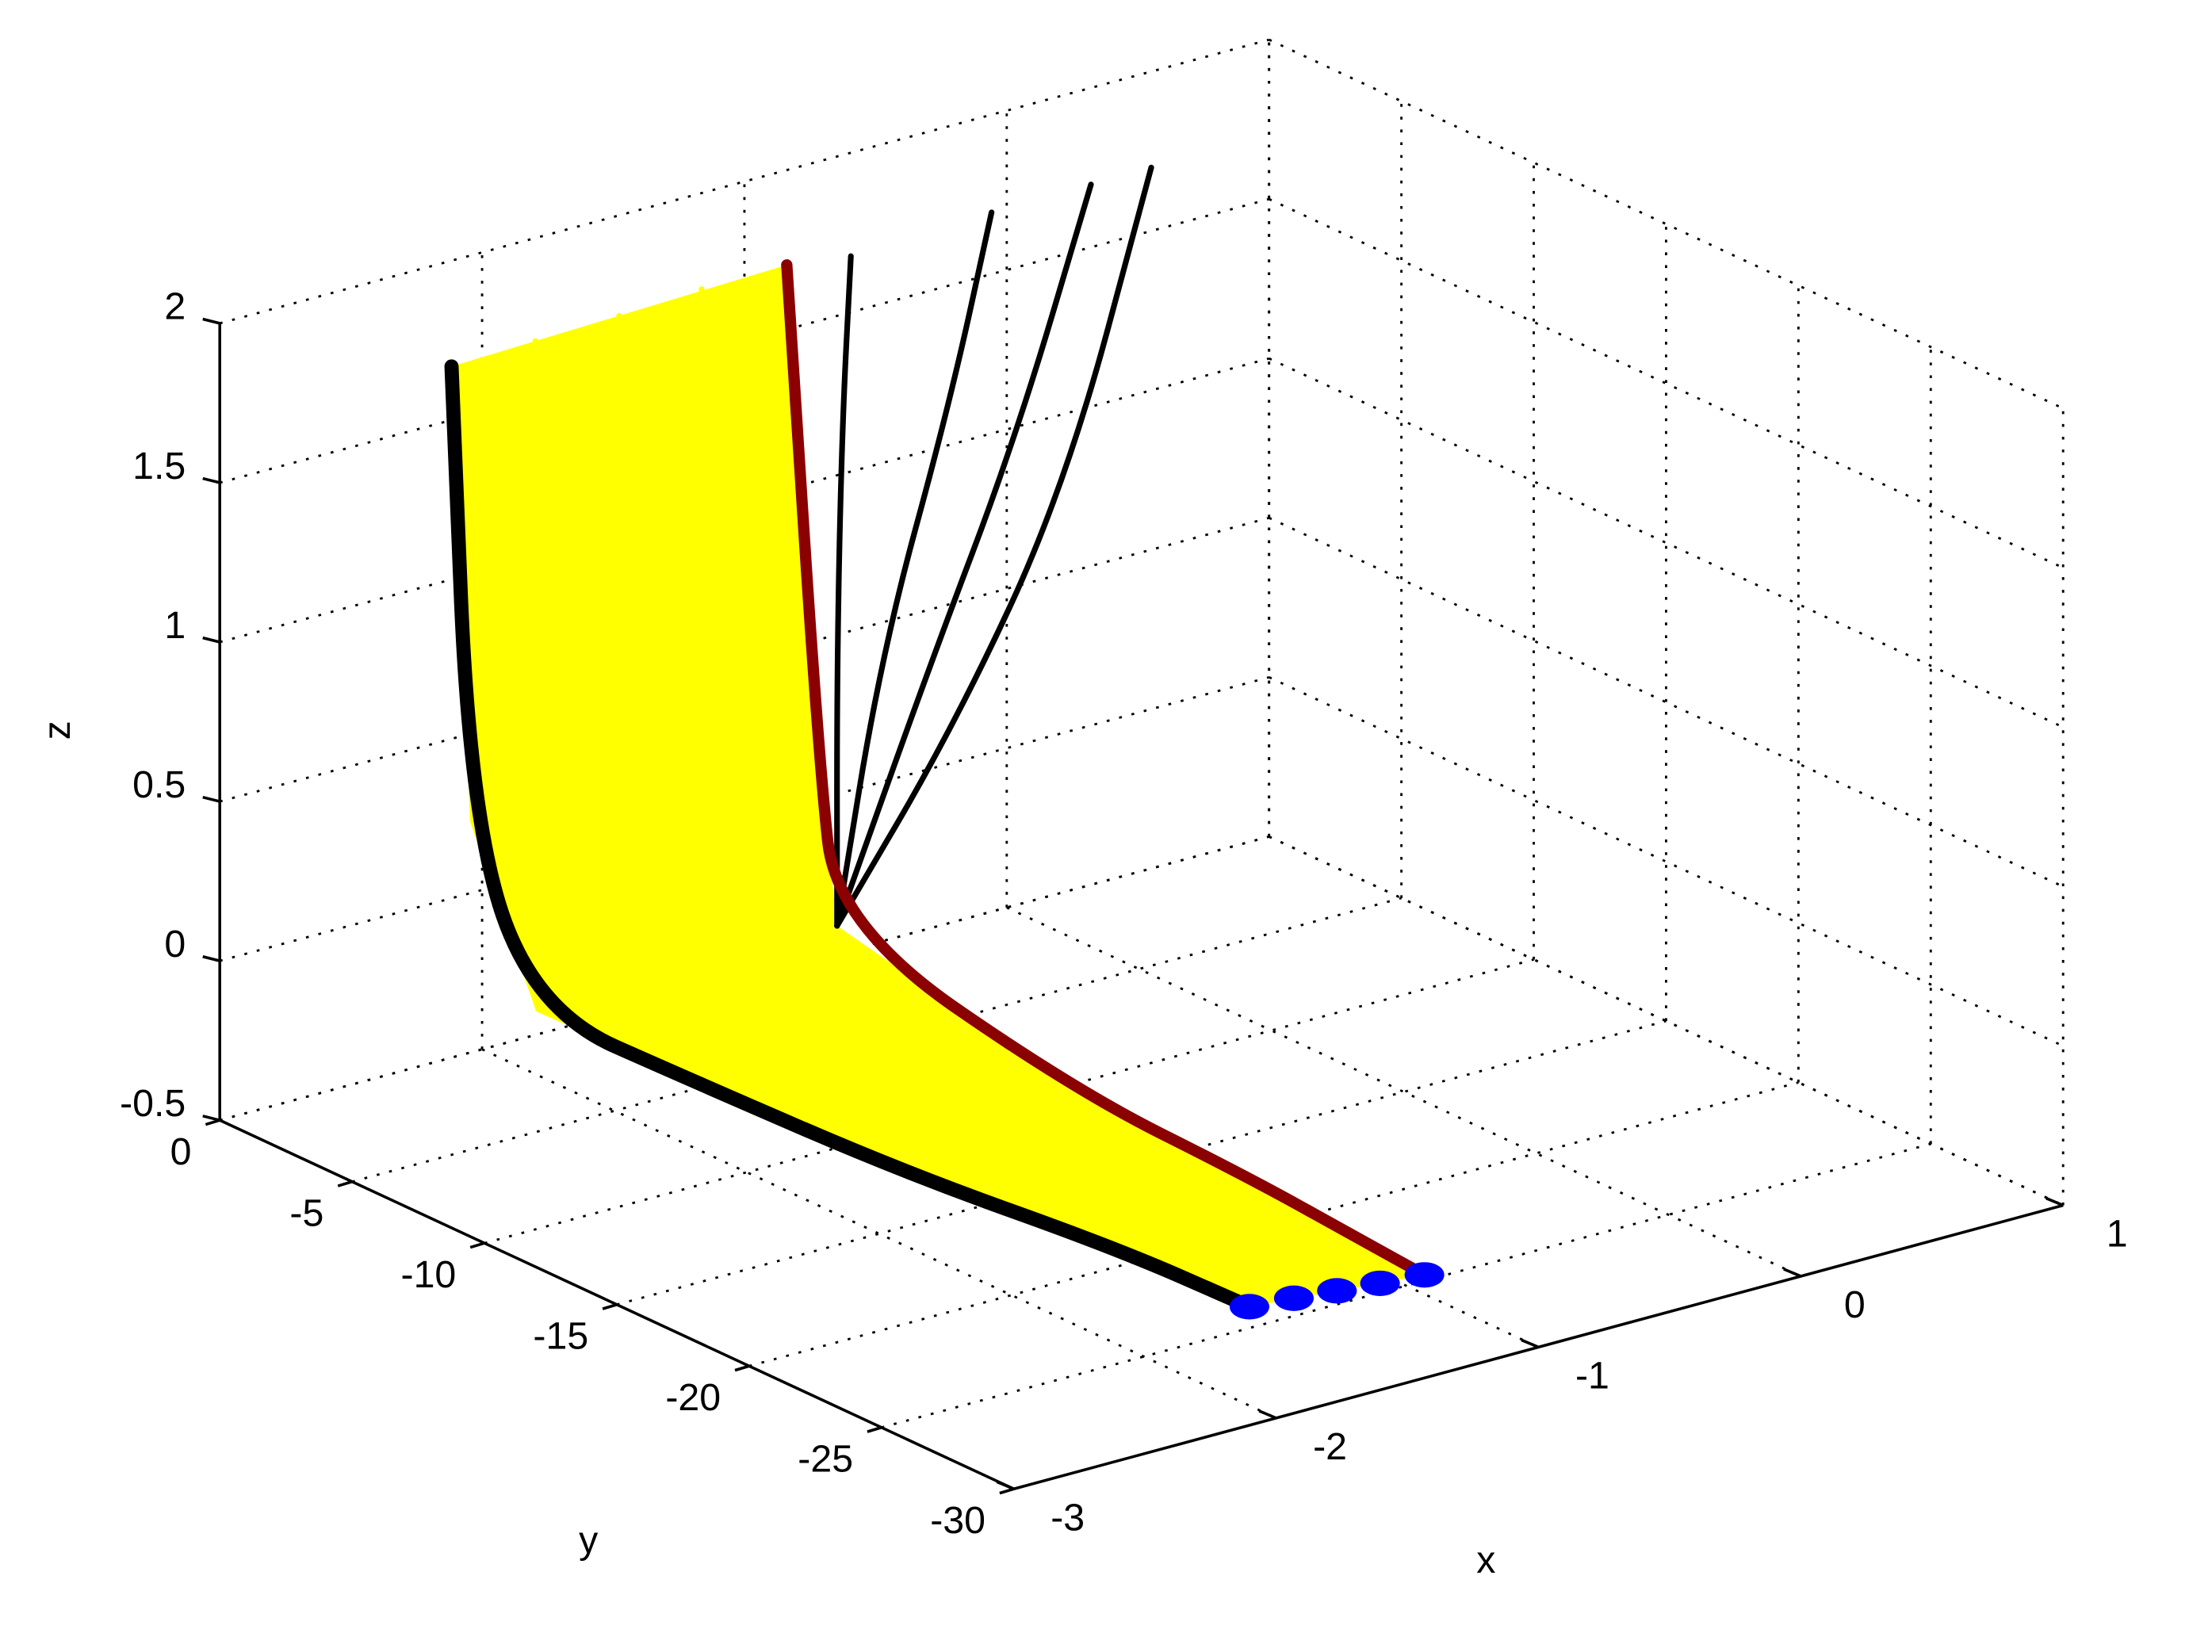 The image size is (2212, 1652). Describe the element at coordinates (181, 1151) in the screenshot. I see `y-tick-label: 0` at that location.